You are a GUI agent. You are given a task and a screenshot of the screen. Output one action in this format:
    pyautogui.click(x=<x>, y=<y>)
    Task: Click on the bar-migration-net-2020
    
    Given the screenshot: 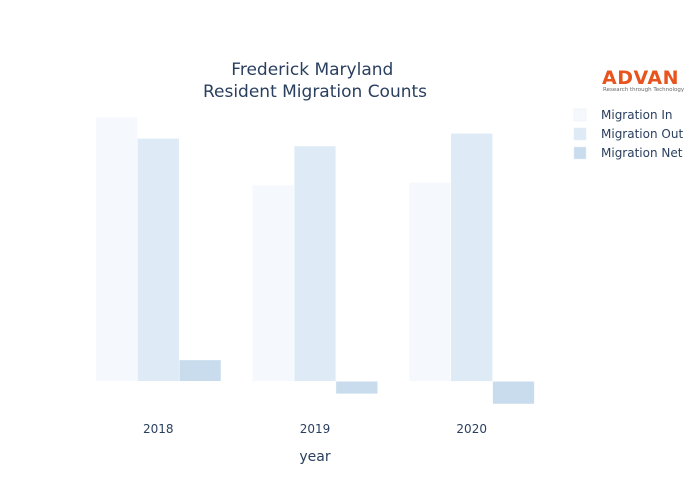 What is the action you would take?
    pyautogui.click(x=513, y=393)
    